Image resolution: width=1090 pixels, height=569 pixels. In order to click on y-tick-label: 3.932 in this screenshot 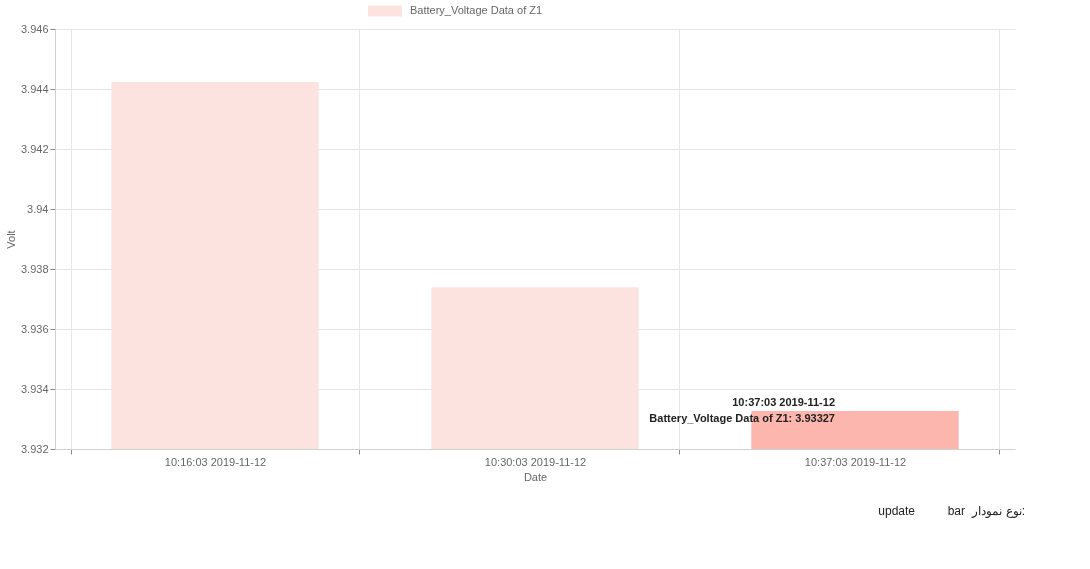, I will do `click(34, 448)`.